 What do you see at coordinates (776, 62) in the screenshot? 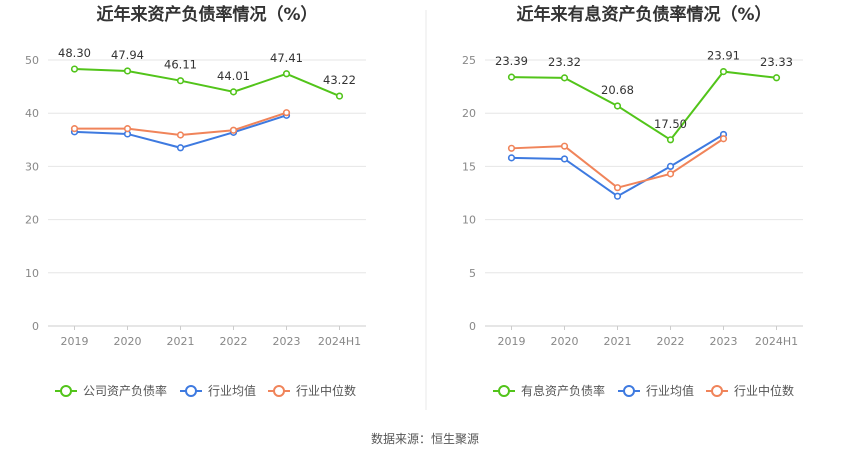
I see `data-label: 23.33` at bounding box center [776, 62].